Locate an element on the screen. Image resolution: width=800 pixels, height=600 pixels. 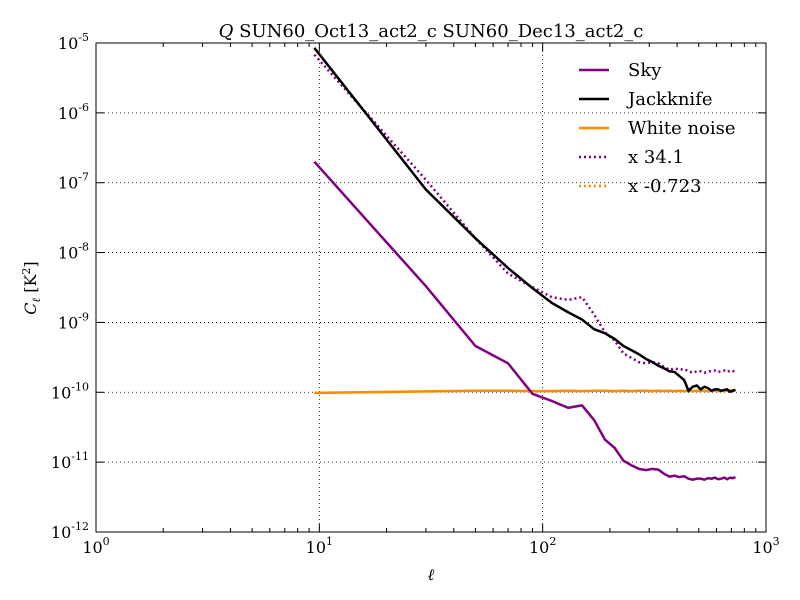
legend: Sky Jackknife White noise x 34.1 x -0.723 is located at coordinates (657, 128).